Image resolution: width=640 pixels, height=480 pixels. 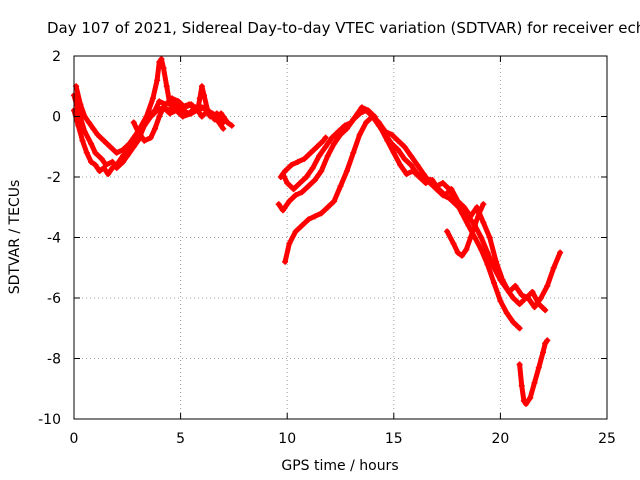 What do you see at coordinates (49, 420) in the screenshot?
I see `y-tick-label: -10` at bounding box center [49, 420].